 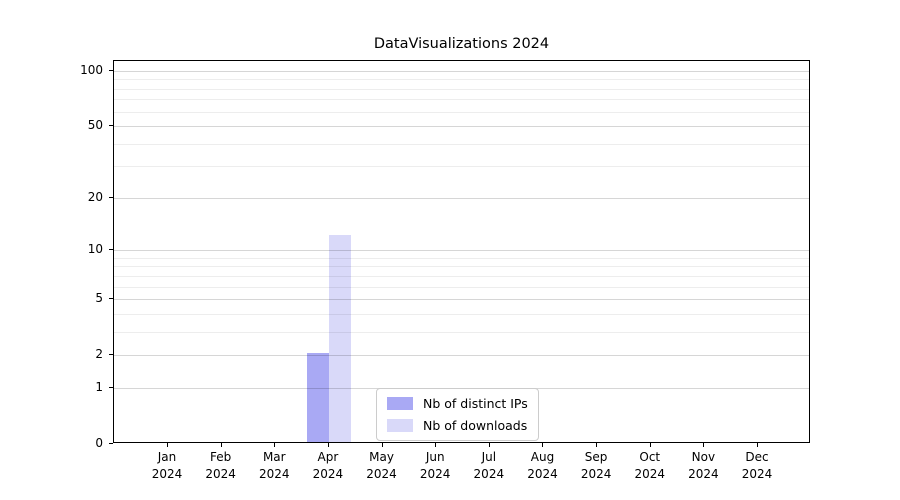 I want to click on x-tick-label: Jul 2024, so click(x=489, y=465).